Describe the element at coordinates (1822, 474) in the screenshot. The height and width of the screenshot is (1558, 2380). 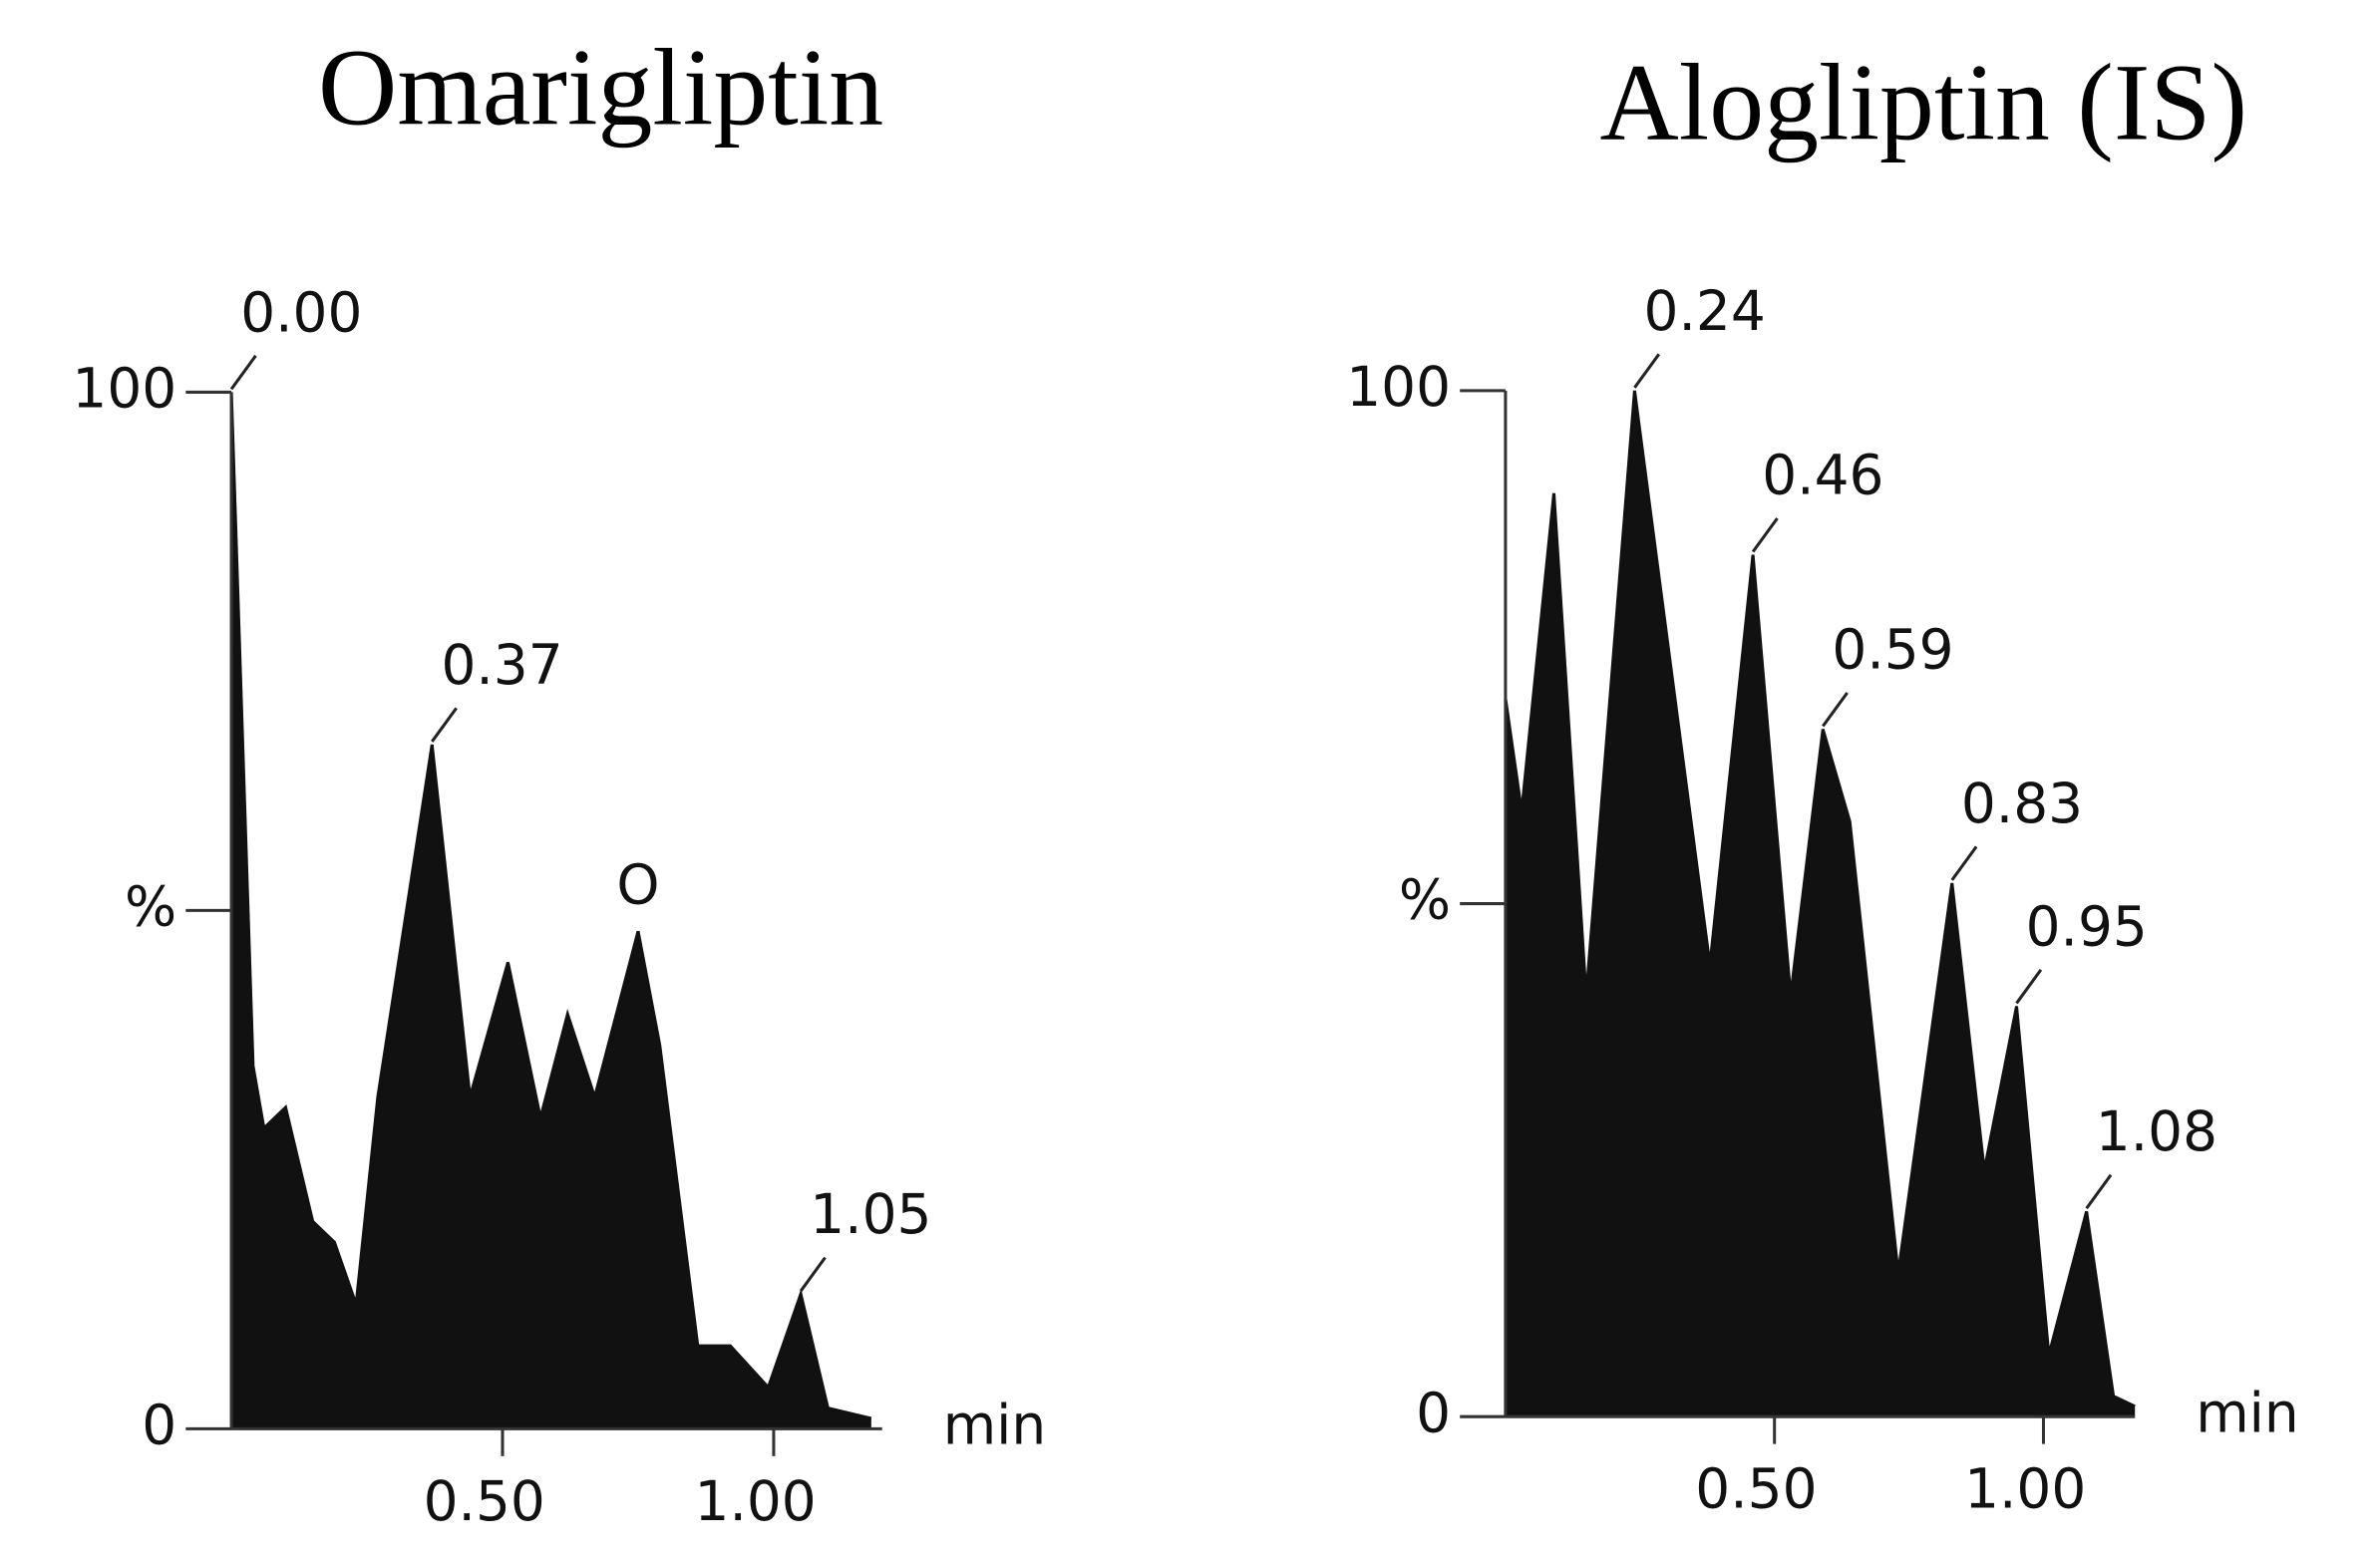
I see `peak-label: 0.46` at that location.